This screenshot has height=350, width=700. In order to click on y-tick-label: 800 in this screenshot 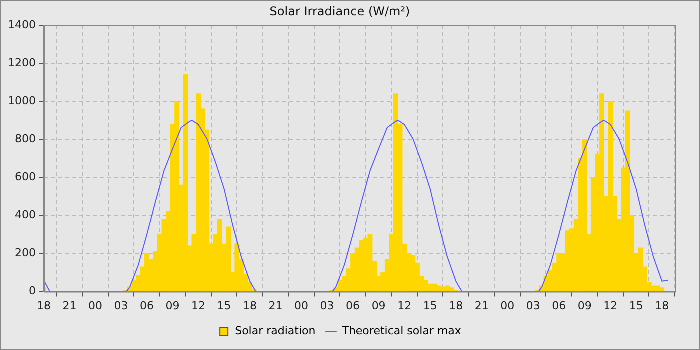, I will do `click(25, 139)`.